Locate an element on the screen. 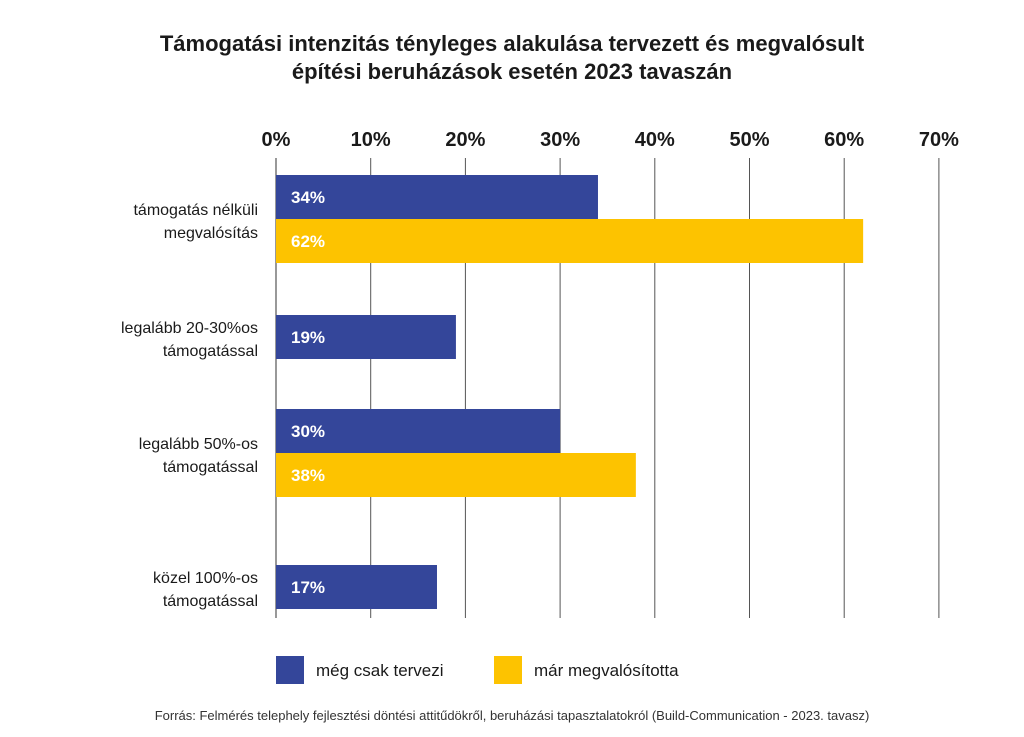 The width and height of the screenshot is (1024, 737). category-label-2-line-1: legalább 50%-os is located at coordinates (198, 444).